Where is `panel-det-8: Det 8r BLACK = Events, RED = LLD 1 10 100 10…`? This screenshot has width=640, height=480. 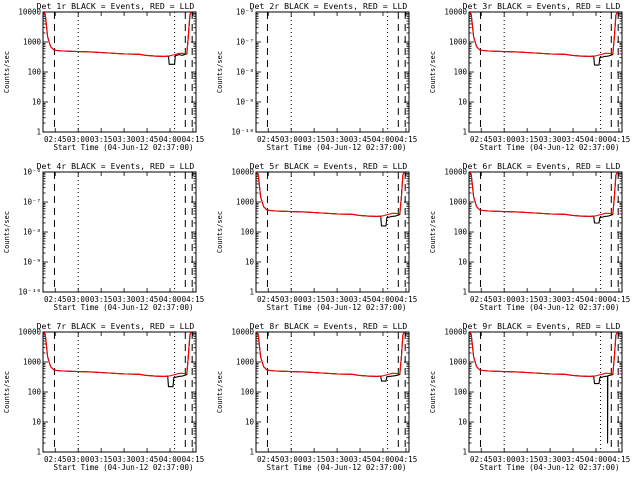 panel-det-8: Det 8r BLACK = Events, RED = LLD 1 10 100 10… is located at coordinates (316, 396).